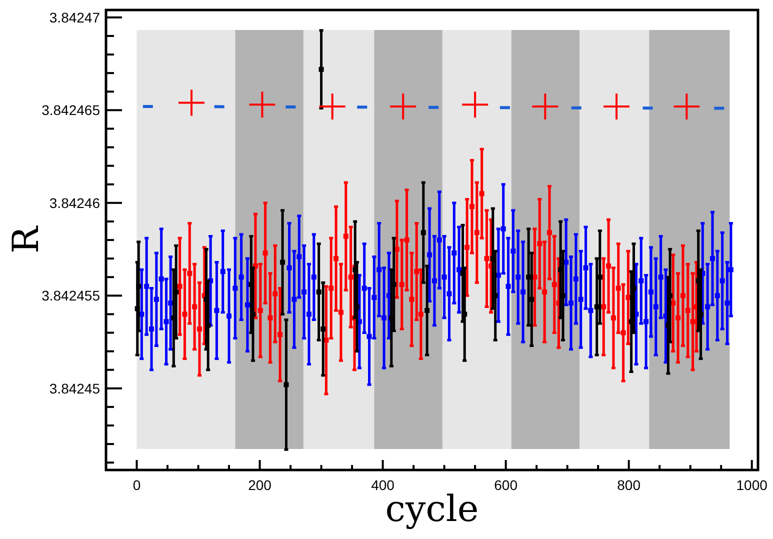 The height and width of the screenshot is (539, 773). I want to click on y-axis-title: R, so click(26, 240).